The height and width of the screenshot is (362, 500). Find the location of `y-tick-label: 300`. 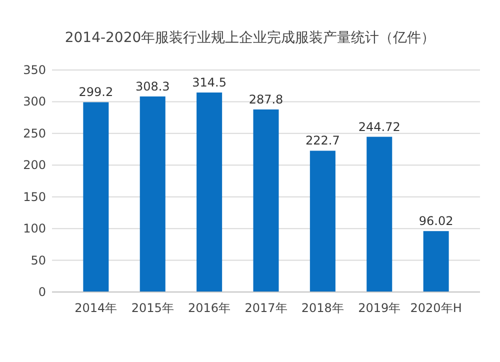

y-tick-label: 300 is located at coordinates (34, 101).